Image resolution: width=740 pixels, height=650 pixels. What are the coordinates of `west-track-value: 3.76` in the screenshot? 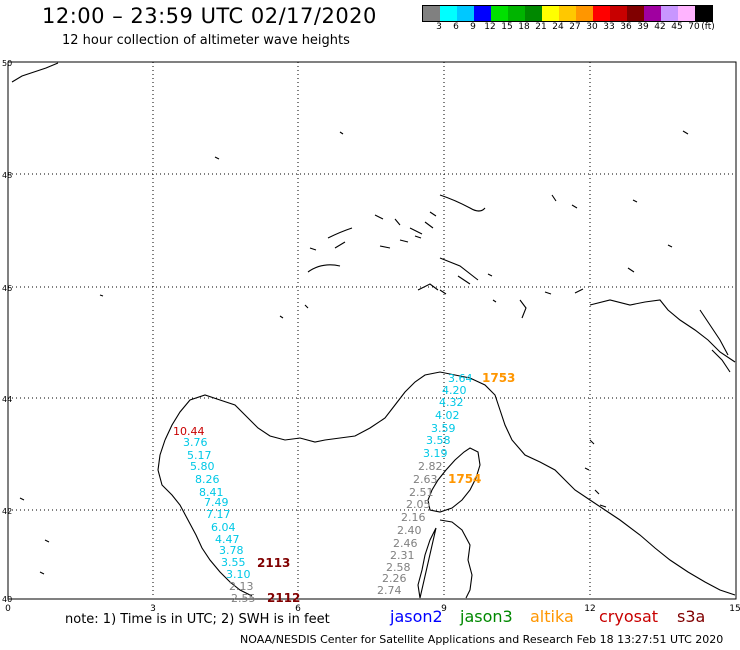 It's located at (195, 442).